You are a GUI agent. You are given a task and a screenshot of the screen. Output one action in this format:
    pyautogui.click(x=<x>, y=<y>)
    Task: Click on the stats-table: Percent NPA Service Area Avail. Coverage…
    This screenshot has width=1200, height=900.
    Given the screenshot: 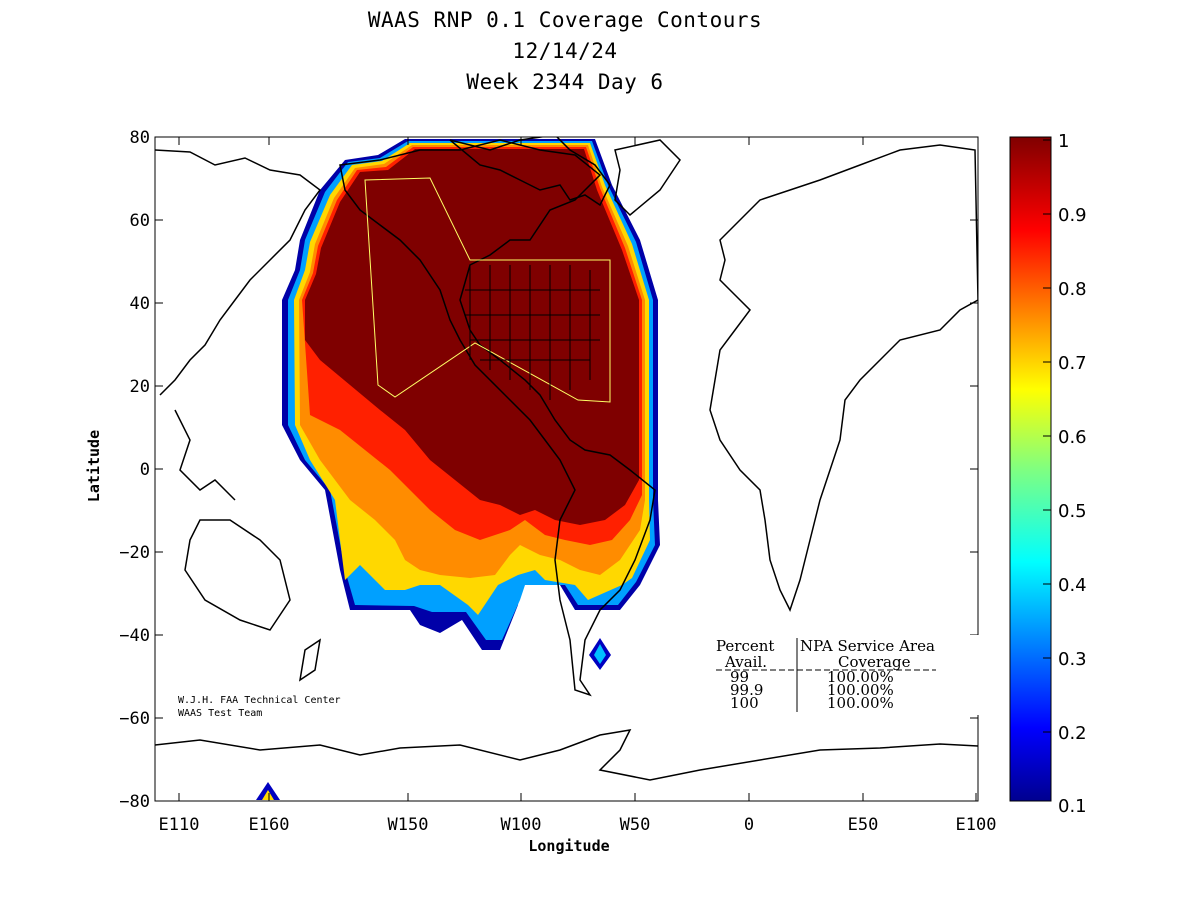 What is the action you would take?
    pyautogui.click(x=846, y=675)
    